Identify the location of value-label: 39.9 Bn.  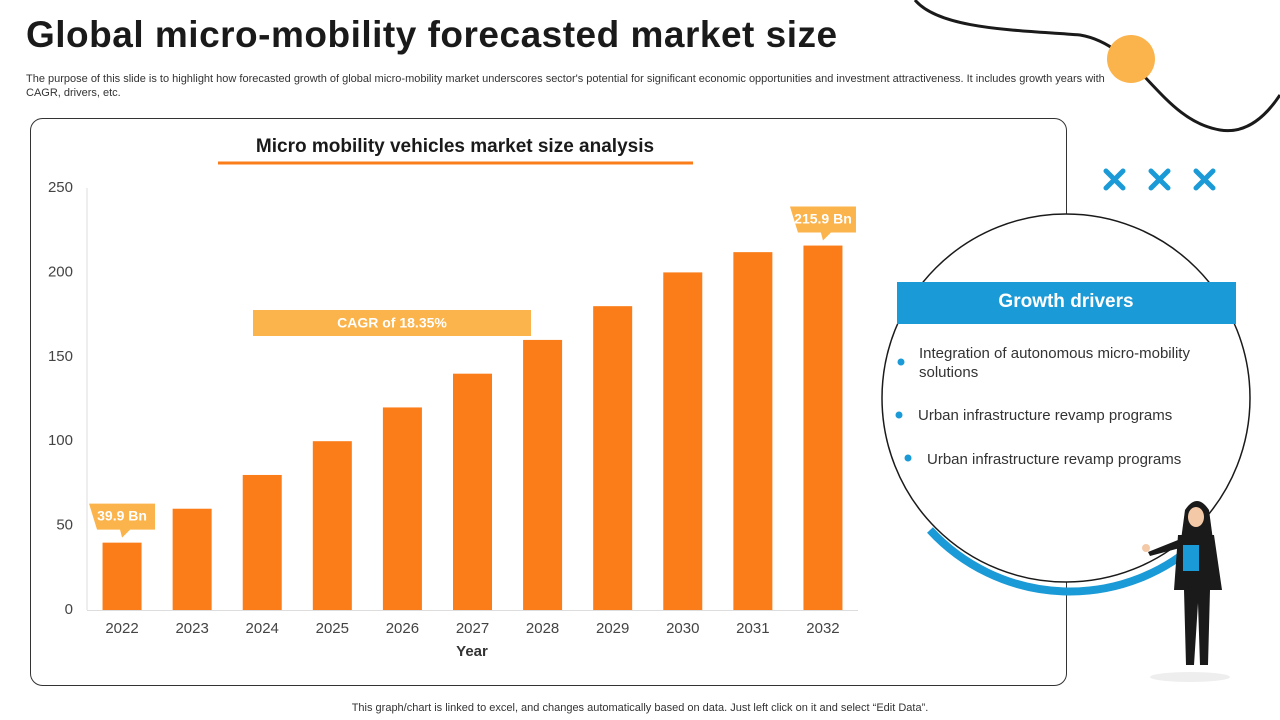
(122, 515).